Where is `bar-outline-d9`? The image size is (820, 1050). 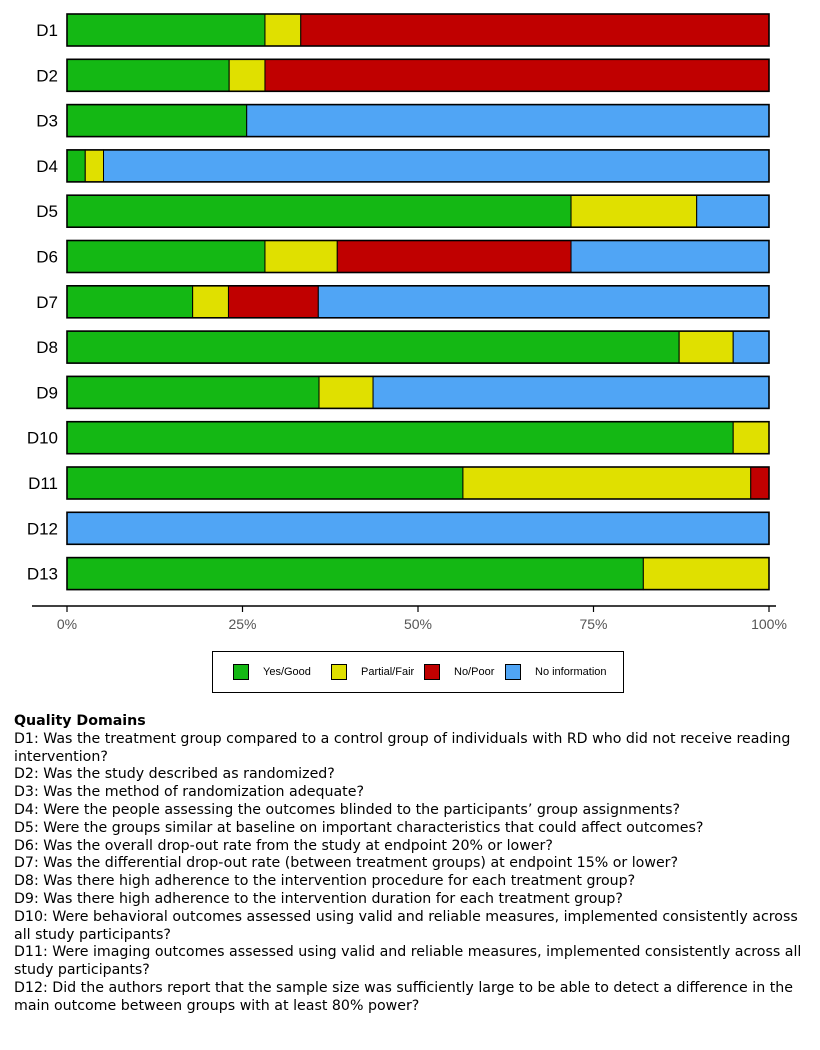 bar-outline-d9 is located at coordinates (418, 392).